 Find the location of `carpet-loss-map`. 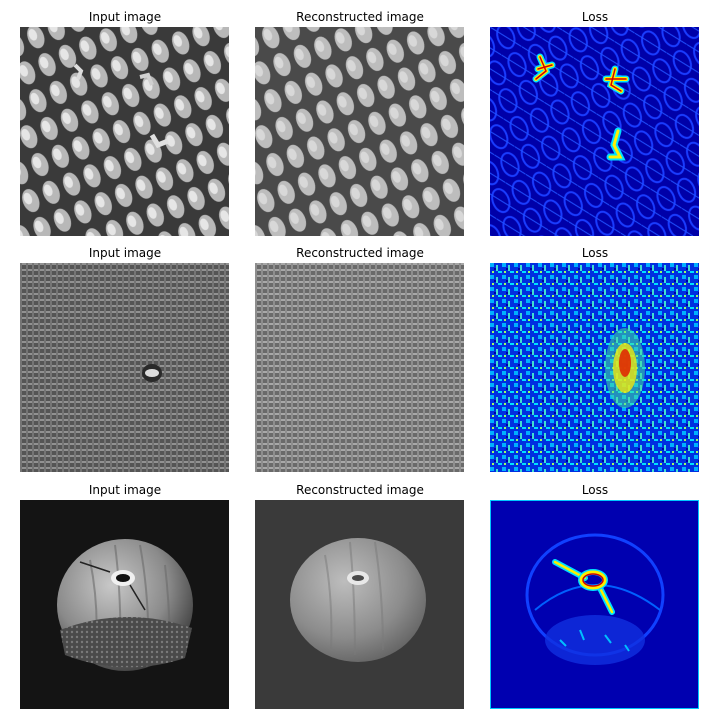

carpet-loss-map is located at coordinates (594, 367).